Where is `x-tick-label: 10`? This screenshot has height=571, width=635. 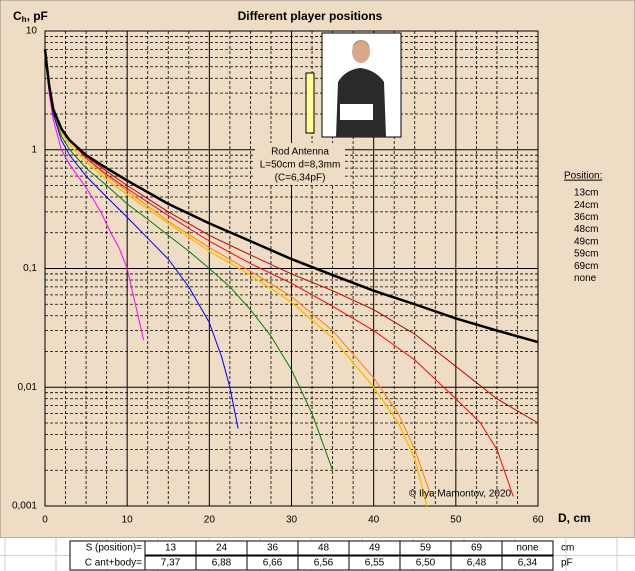
x-tick-label: 10 is located at coordinates (128, 520).